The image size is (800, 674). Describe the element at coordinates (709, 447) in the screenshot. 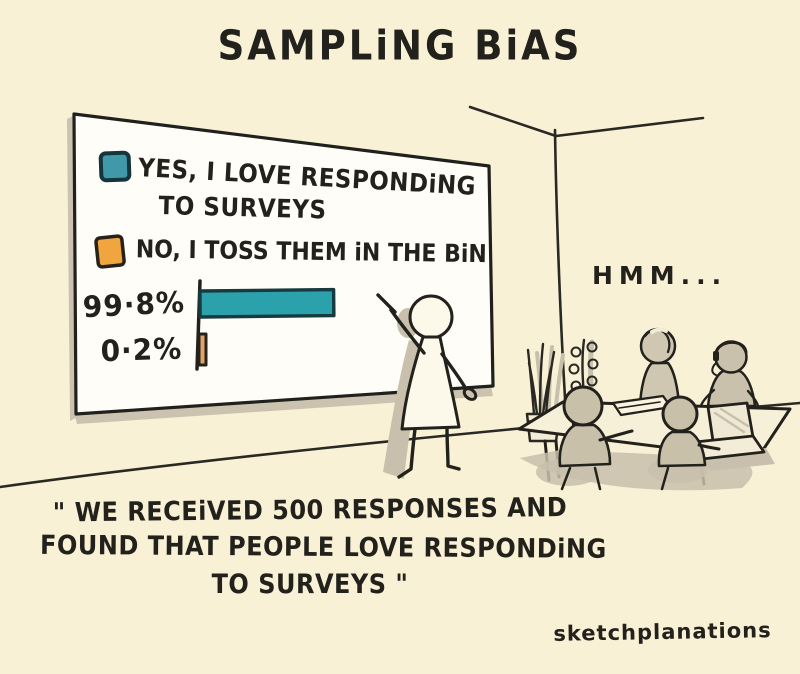

I see `front-right-arm` at that location.